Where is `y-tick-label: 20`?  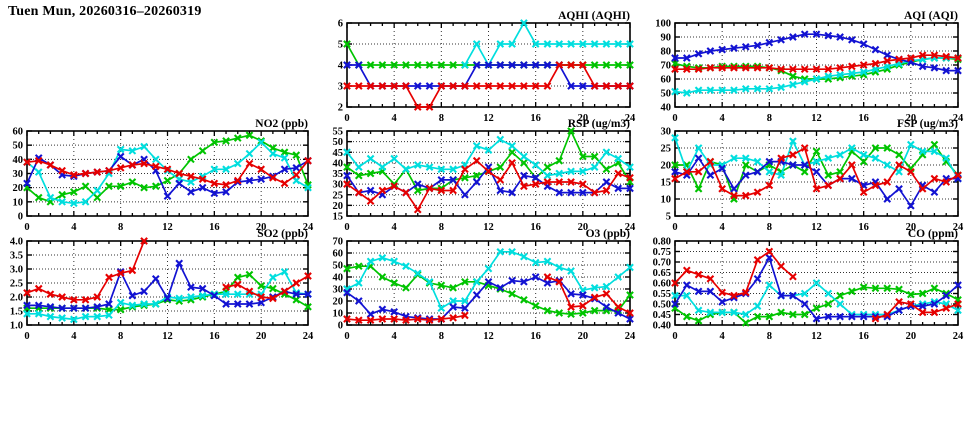
y-tick-label: 20 is located at coordinates (338, 302).